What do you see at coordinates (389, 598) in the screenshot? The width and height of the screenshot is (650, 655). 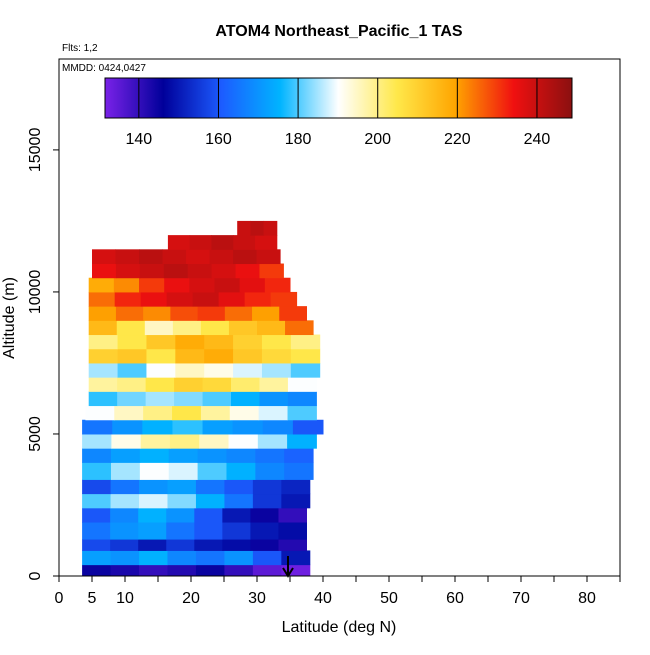 I see `x-tick-label: 50` at bounding box center [389, 598].